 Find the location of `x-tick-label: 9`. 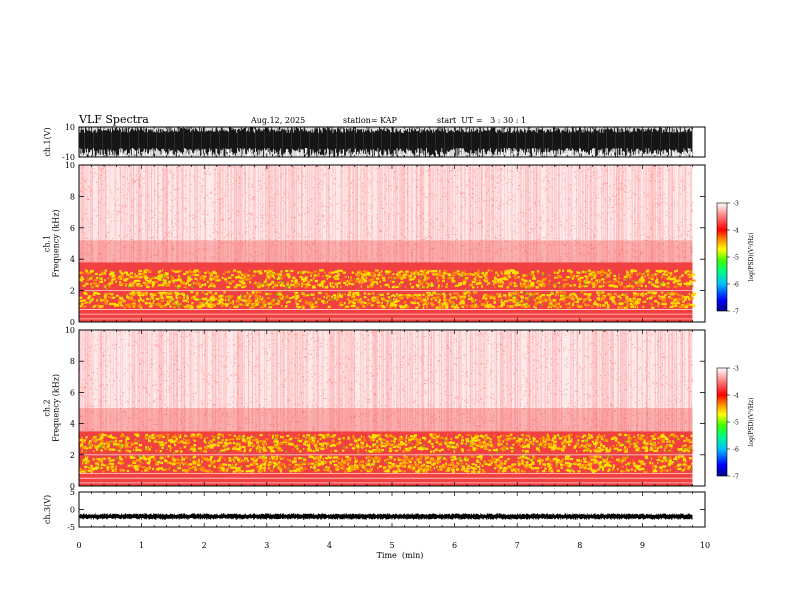

x-tick-label: 9 is located at coordinates (642, 545).